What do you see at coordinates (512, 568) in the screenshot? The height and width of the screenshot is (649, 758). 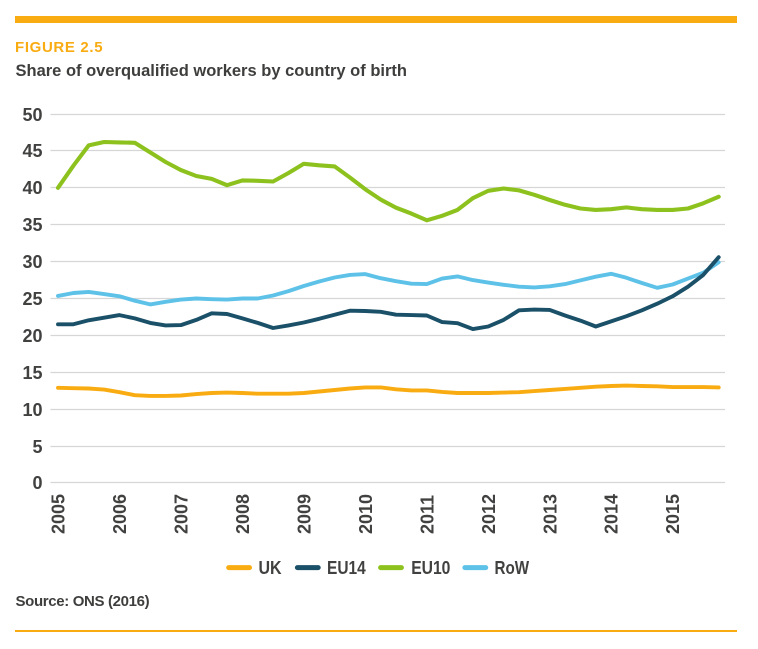 I see `svg-text: RoW` at bounding box center [512, 568].